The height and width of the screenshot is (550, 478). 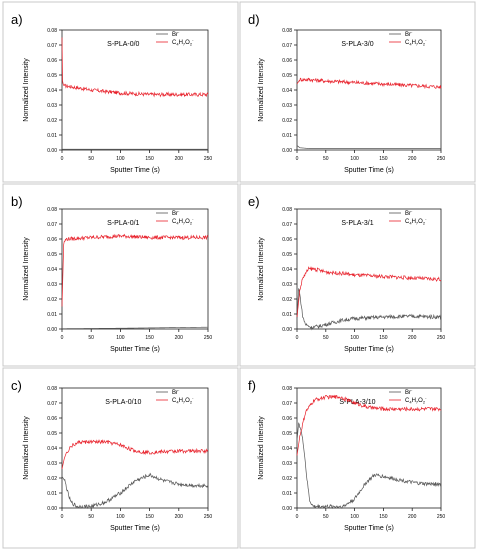 I want to click on panel-letter: b), so click(x=17, y=201).